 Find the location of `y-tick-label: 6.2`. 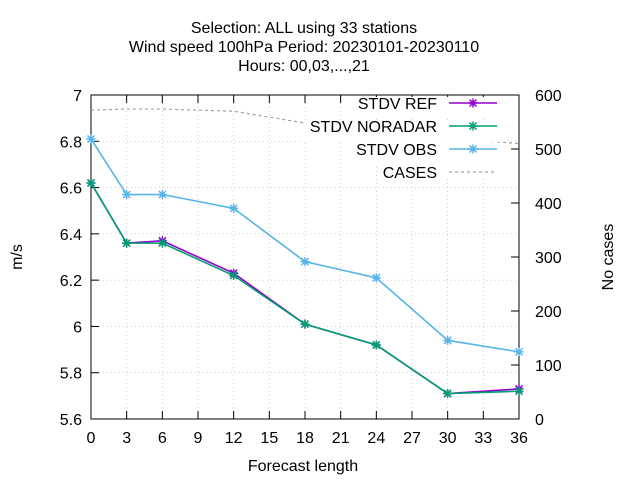

y-tick-label: 6.2 is located at coordinates (71, 281).